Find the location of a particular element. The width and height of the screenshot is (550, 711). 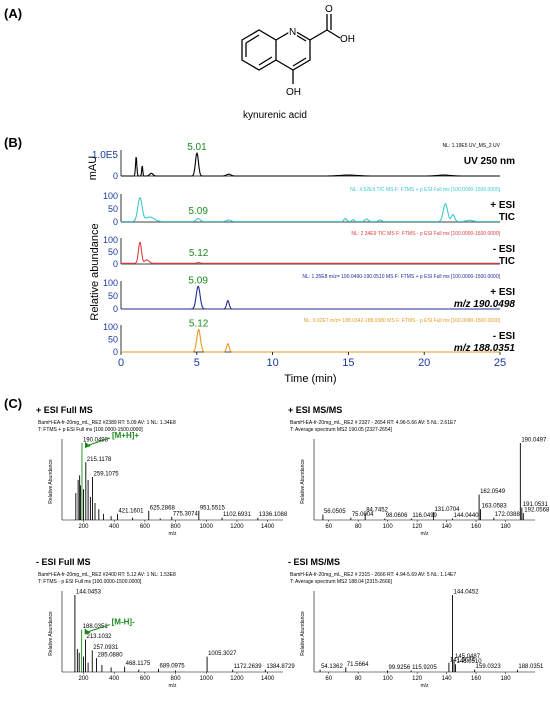

y-tick-mid-pos_xic: 50 is located at coordinates (113, 296).